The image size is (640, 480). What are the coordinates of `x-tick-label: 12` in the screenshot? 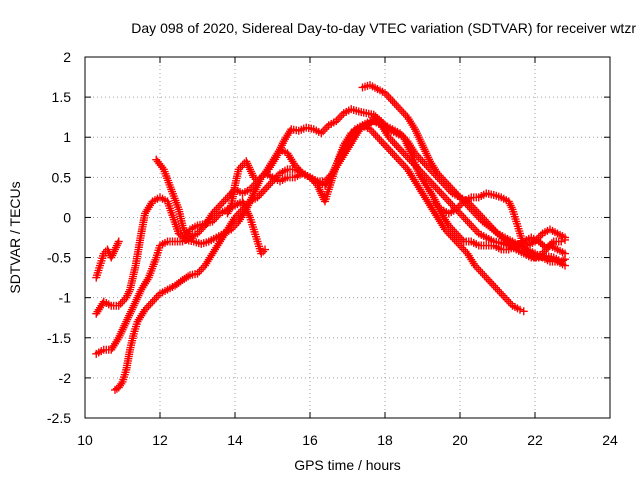 It's located at (160, 440).